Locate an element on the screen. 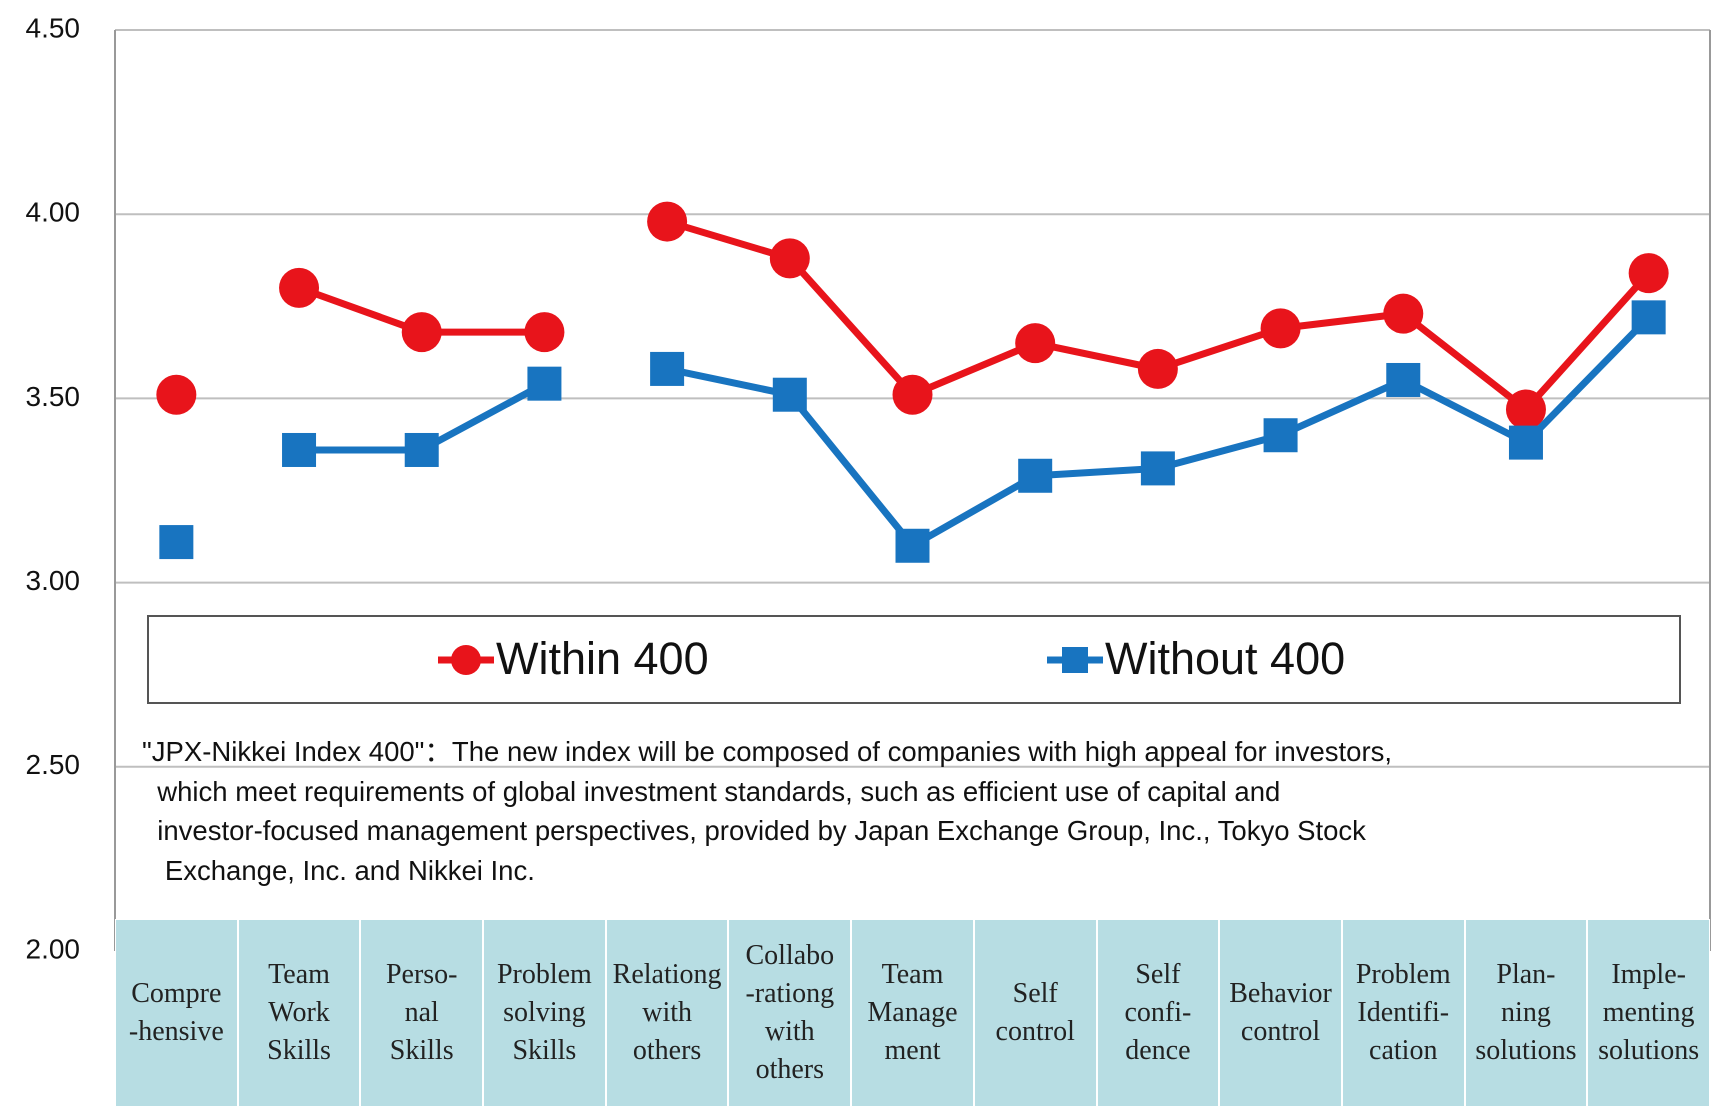  x-tick-label: Perso- nal Skills is located at coordinates (422, 1013).